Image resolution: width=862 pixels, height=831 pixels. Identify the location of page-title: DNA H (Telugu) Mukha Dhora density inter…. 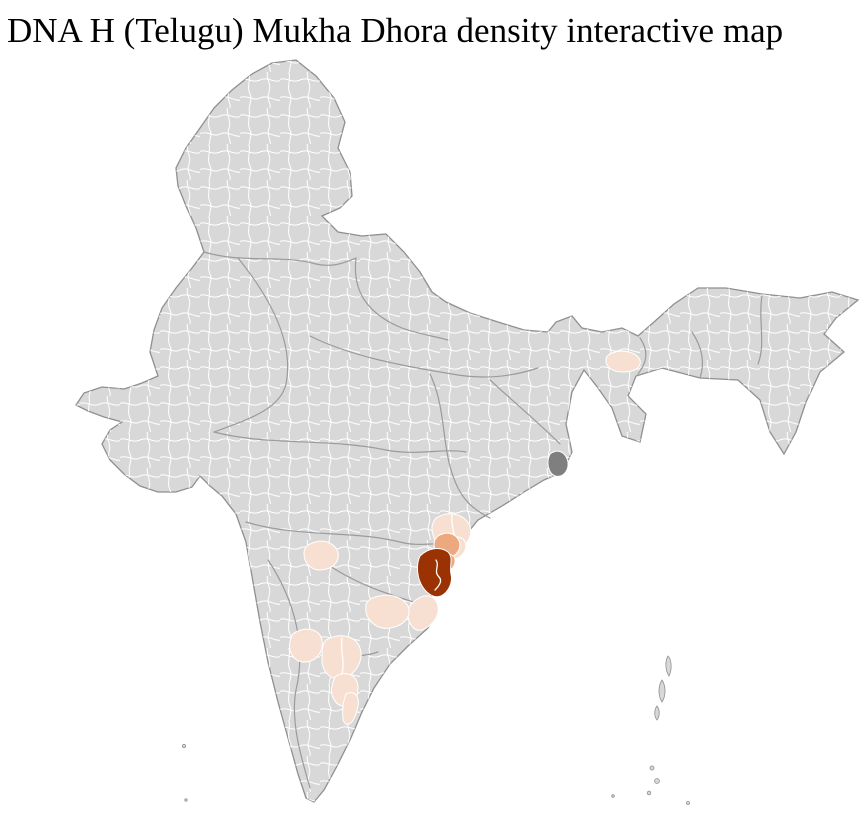
(395, 30).